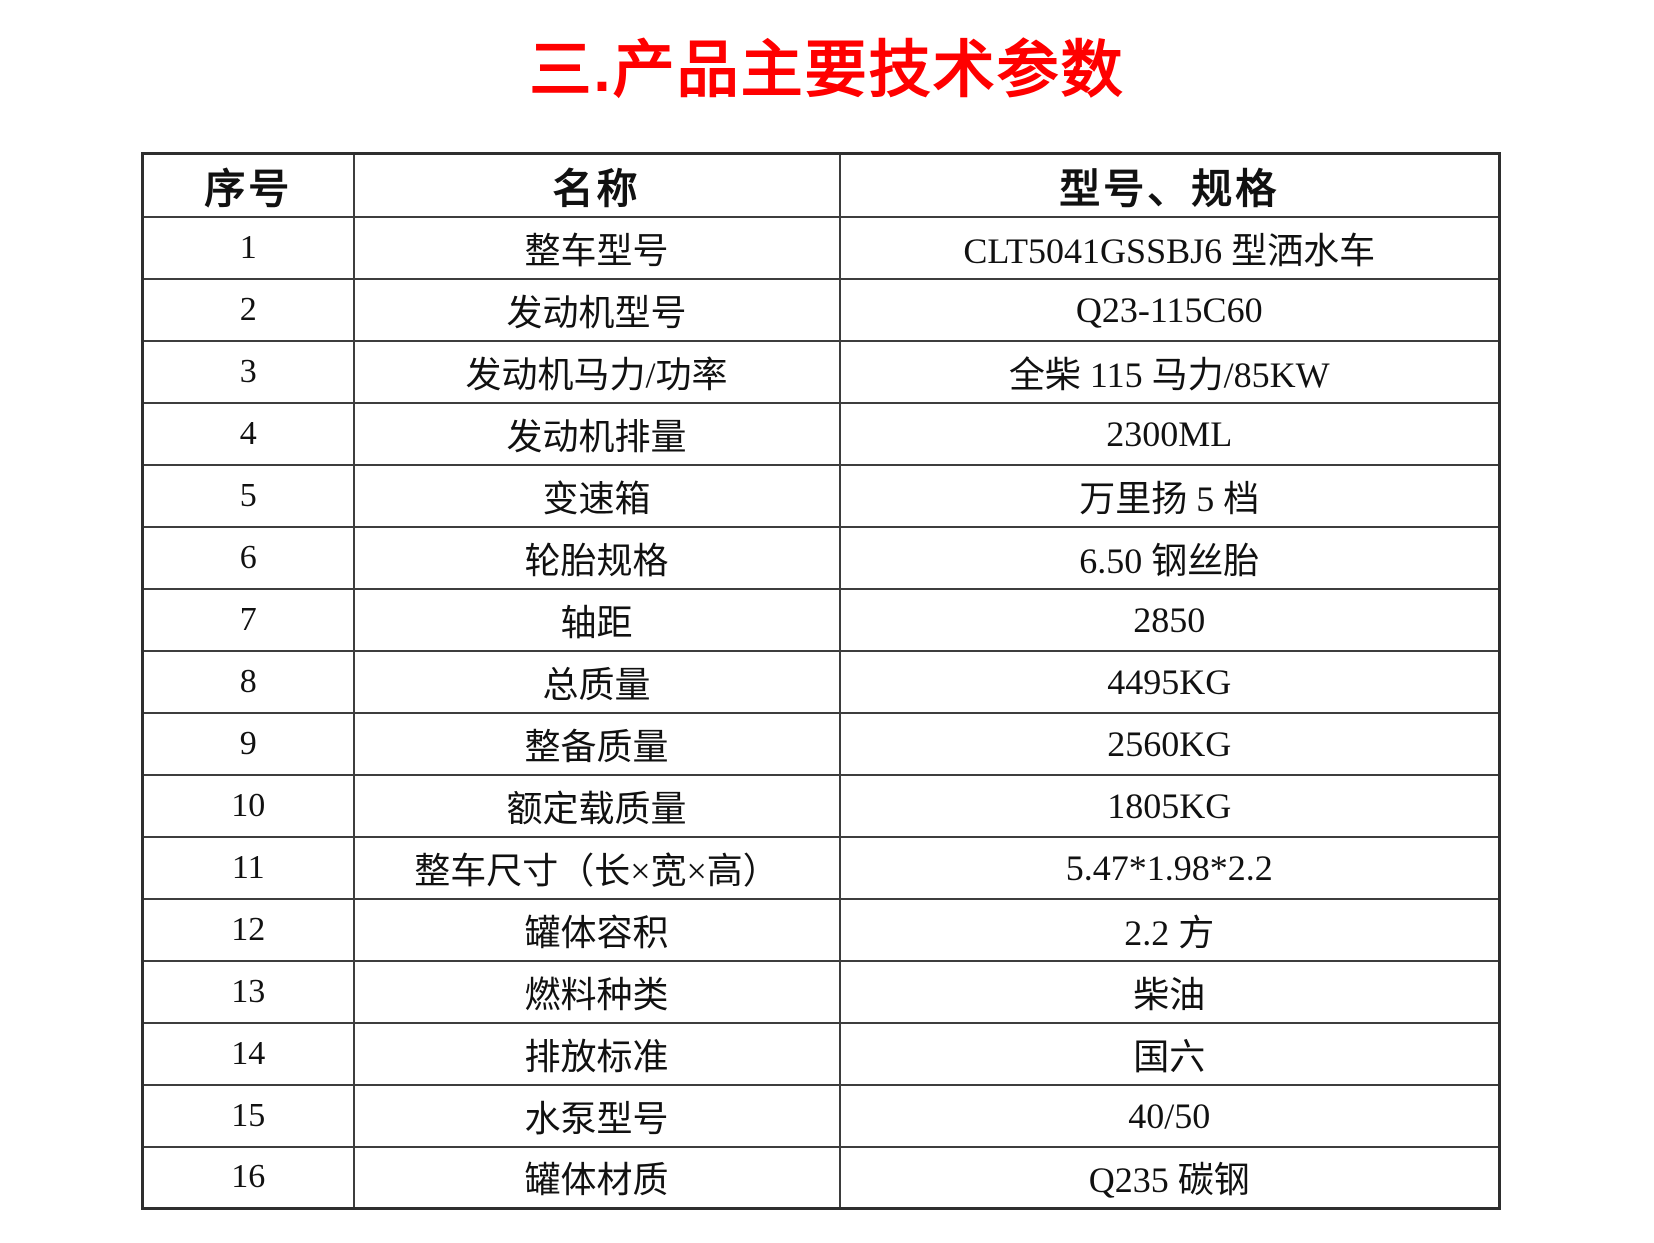 This screenshot has height=1243, width=1654. Describe the element at coordinates (596, 619) in the screenshot. I see `cell-name: 轴距` at that location.